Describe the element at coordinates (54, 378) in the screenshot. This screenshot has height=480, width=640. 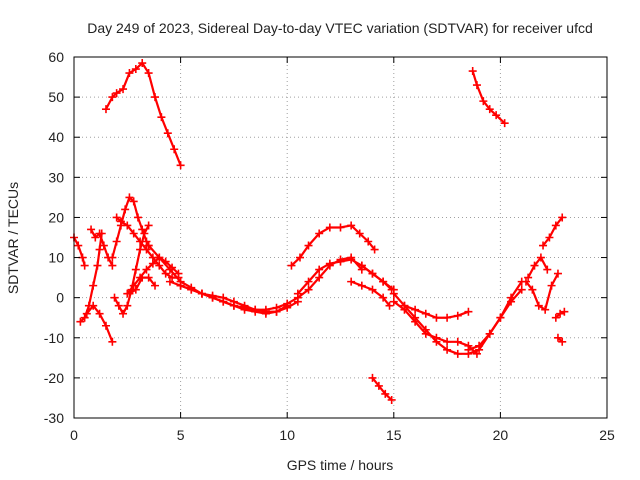
I see `y-tick-label: -20` at that location.